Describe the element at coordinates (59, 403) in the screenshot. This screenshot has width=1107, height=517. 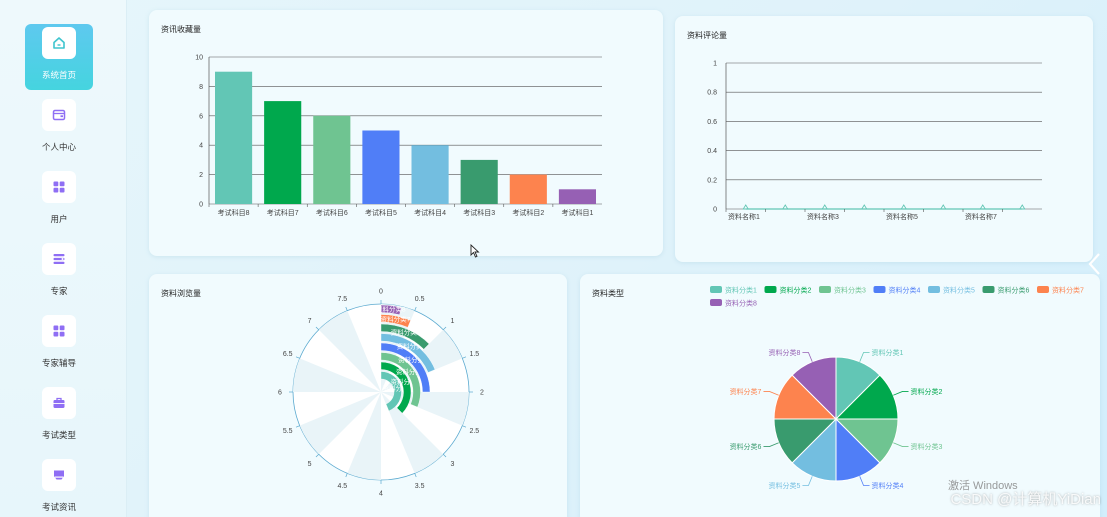
I see `briefcase-icon` at that location.